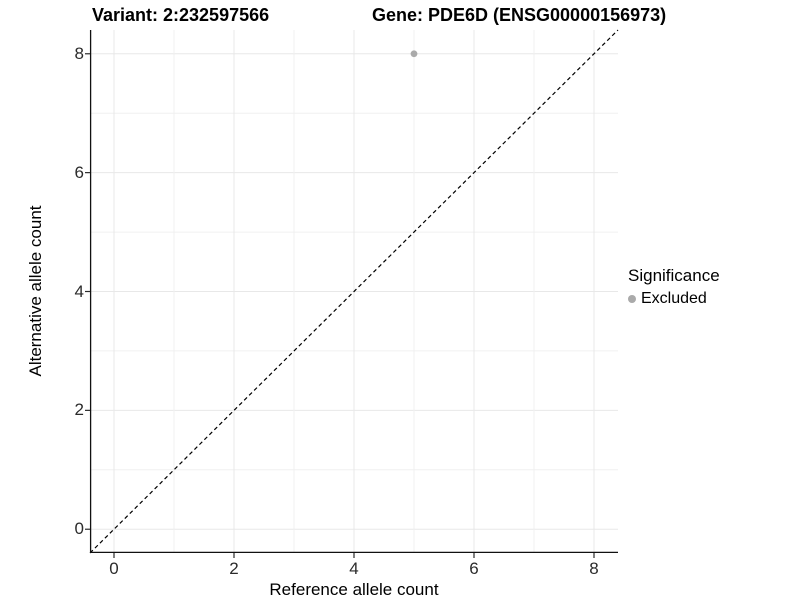 The image size is (800, 600). I want to click on y-tick-label: 4, so click(79, 291).